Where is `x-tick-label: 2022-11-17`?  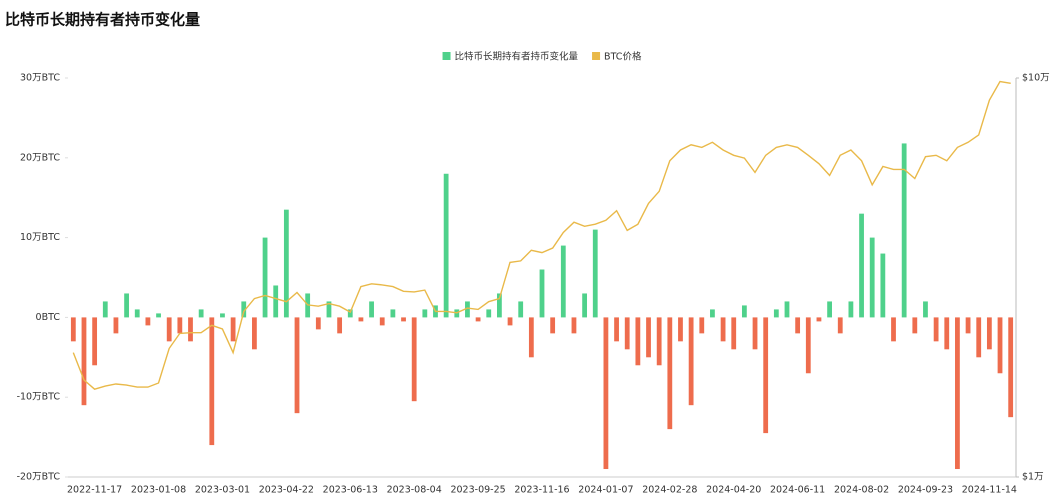
x-tick-label: 2022-11-17 is located at coordinates (94, 490).